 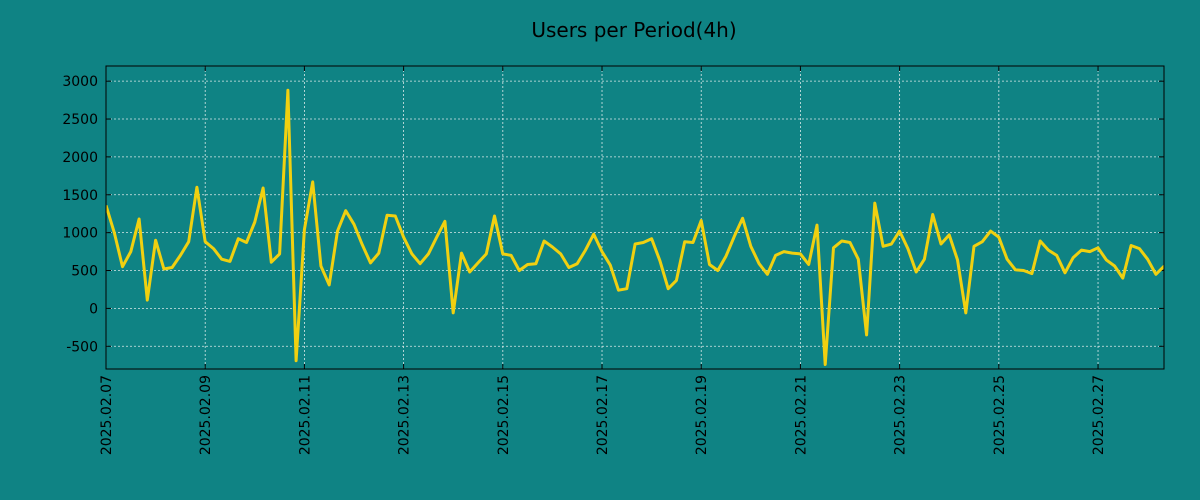 What do you see at coordinates (206, 415) in the screenshot?
I see `x-tick-label: 2025.02.09` at bounding box center [206, 415].